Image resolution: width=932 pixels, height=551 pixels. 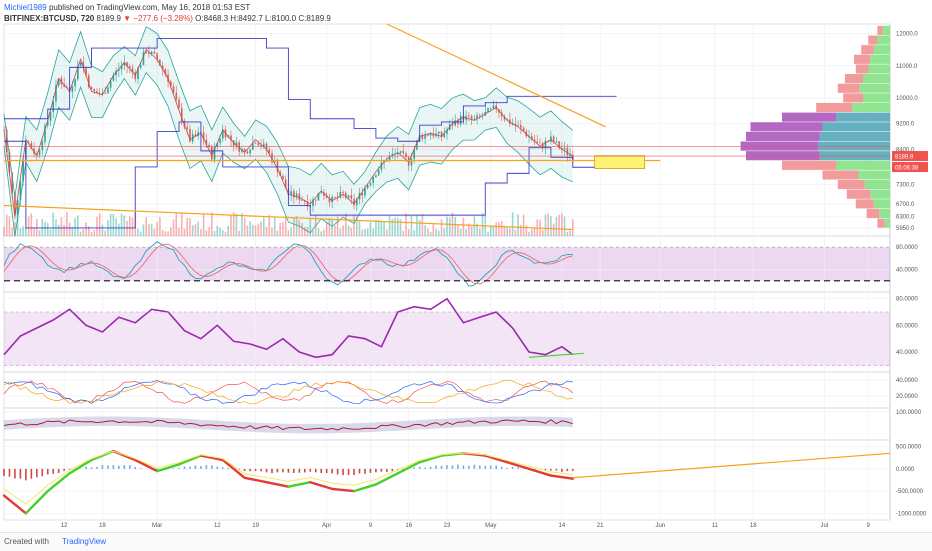 I want to click on y-tick-label: 60.0000, so click(x=907, y=326).